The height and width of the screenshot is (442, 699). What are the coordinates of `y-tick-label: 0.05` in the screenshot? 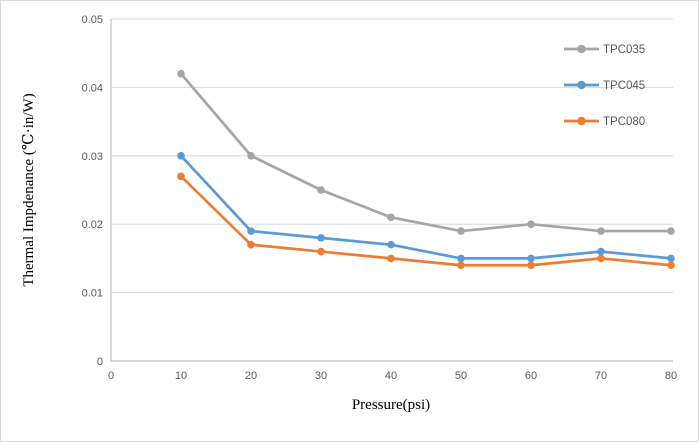 It's located at (92, 20).